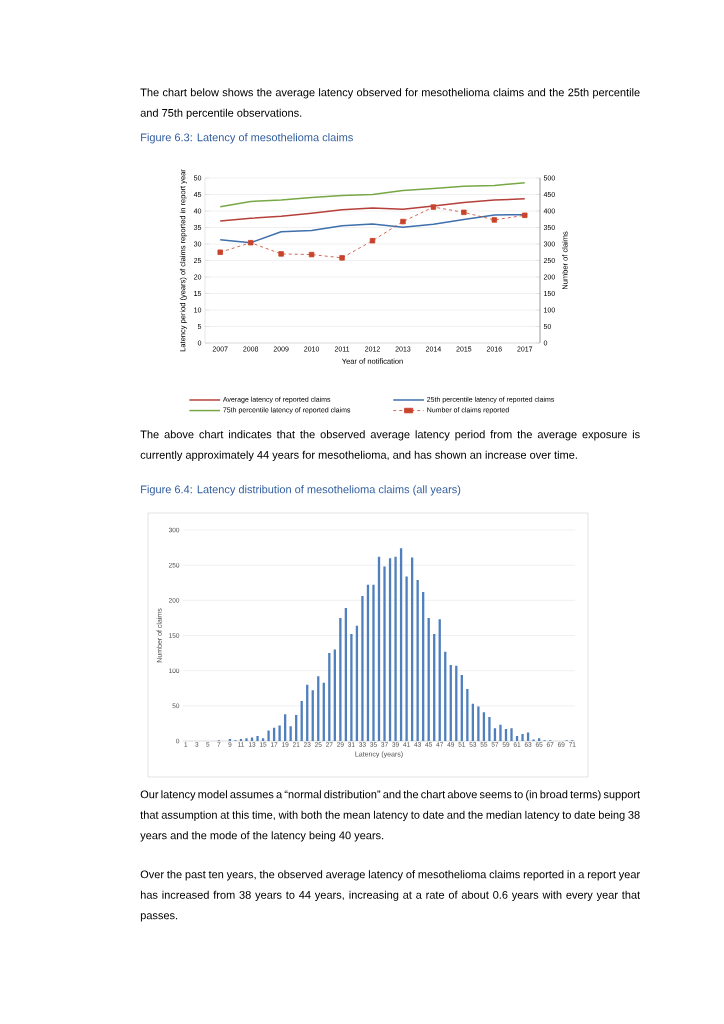 Image resolution: width=724 pixels, height=1024 pixels. Describe the element at coordinates (390, 816) in the screenshot. I see `text: Our latency model assumes a “normal distribution” and the chart above seems to (in broad terms) support that assumption at this time, with both the mean latency to date and the median latency to date being 38 years and the mode of the latency being 40 years.` at that location.